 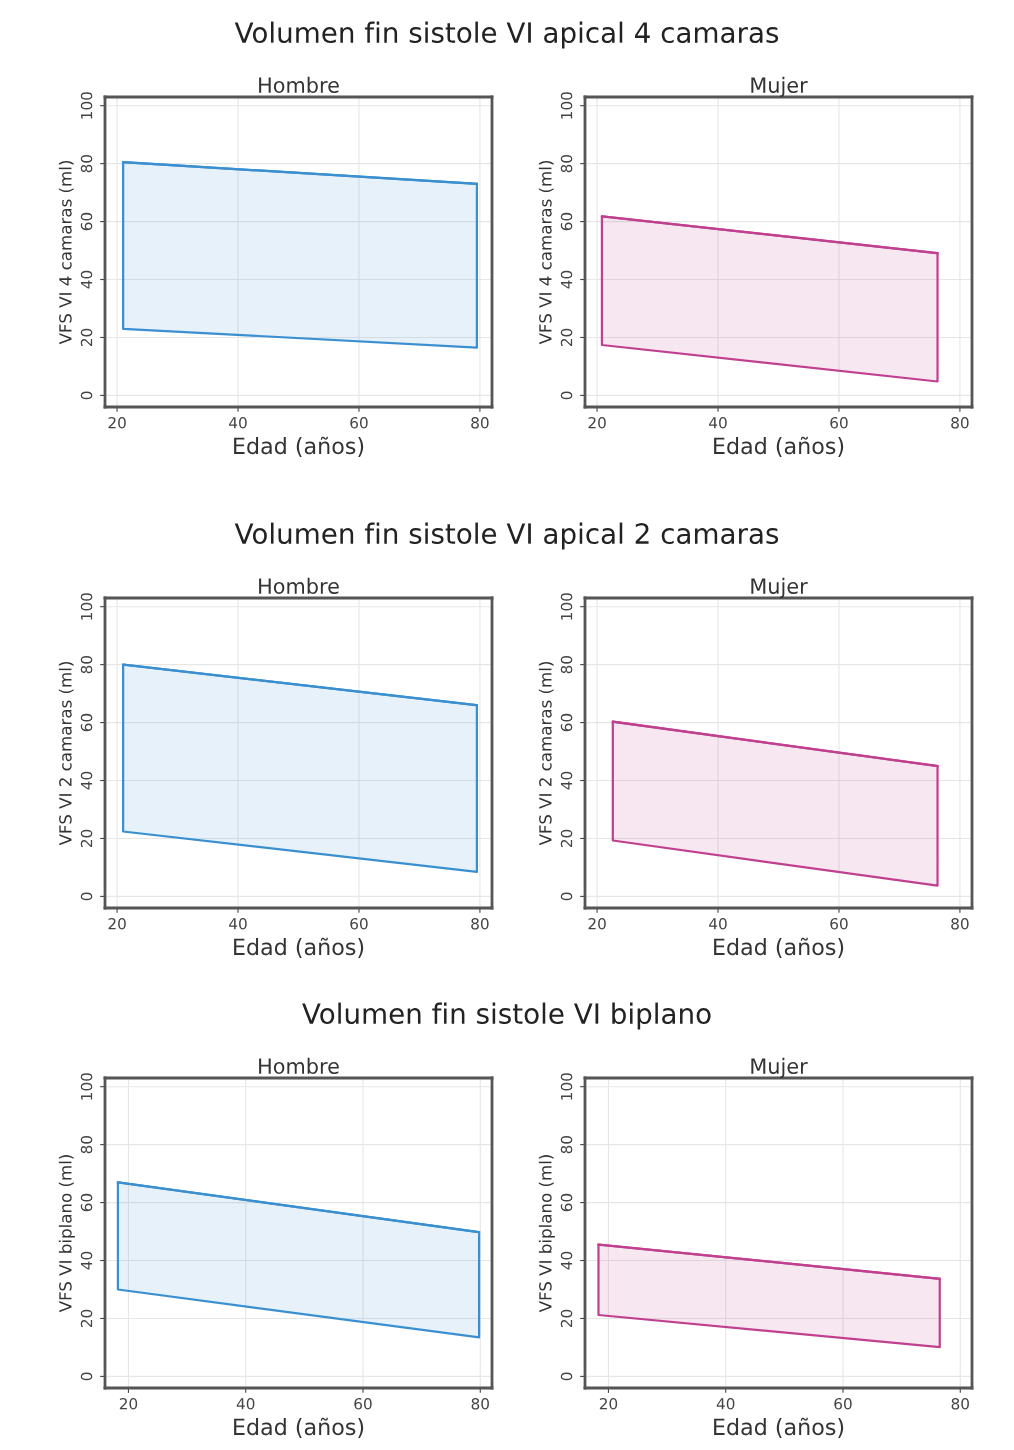 What do you see at coordinates (506, 536) in the screenshot?
I see `chart-title: Volumen fin sistole VI apical 2 camaras` at bounding box center [506, 536].